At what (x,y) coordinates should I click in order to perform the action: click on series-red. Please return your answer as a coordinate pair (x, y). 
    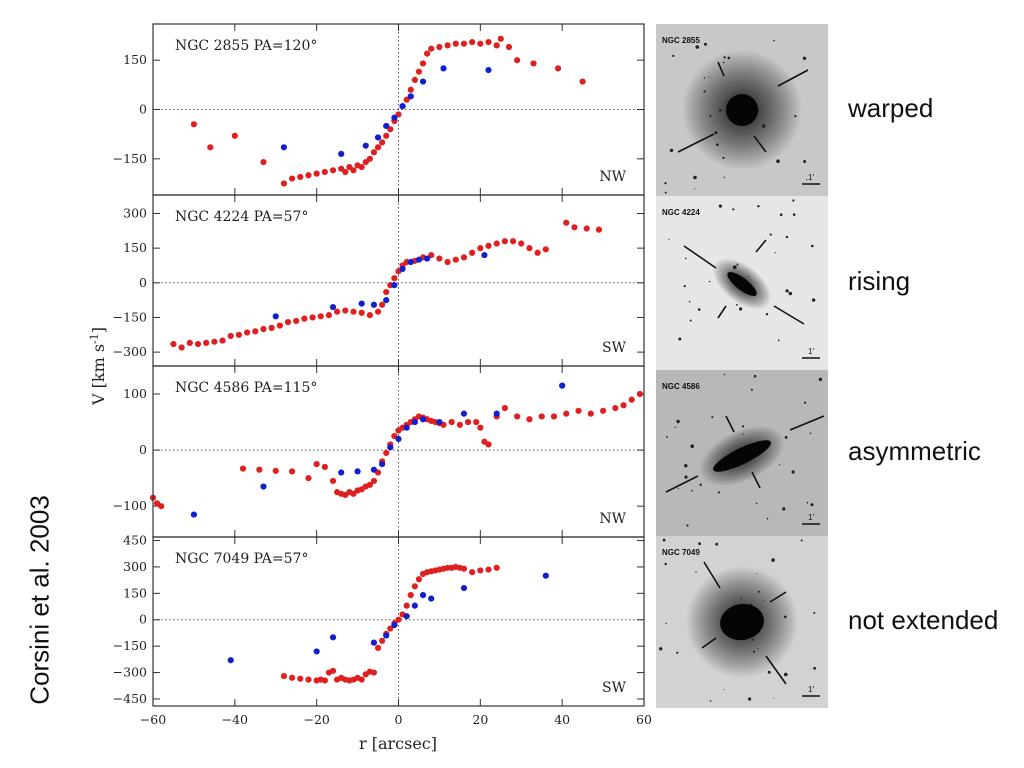
    Looking at the image, I should click on (388, 111).